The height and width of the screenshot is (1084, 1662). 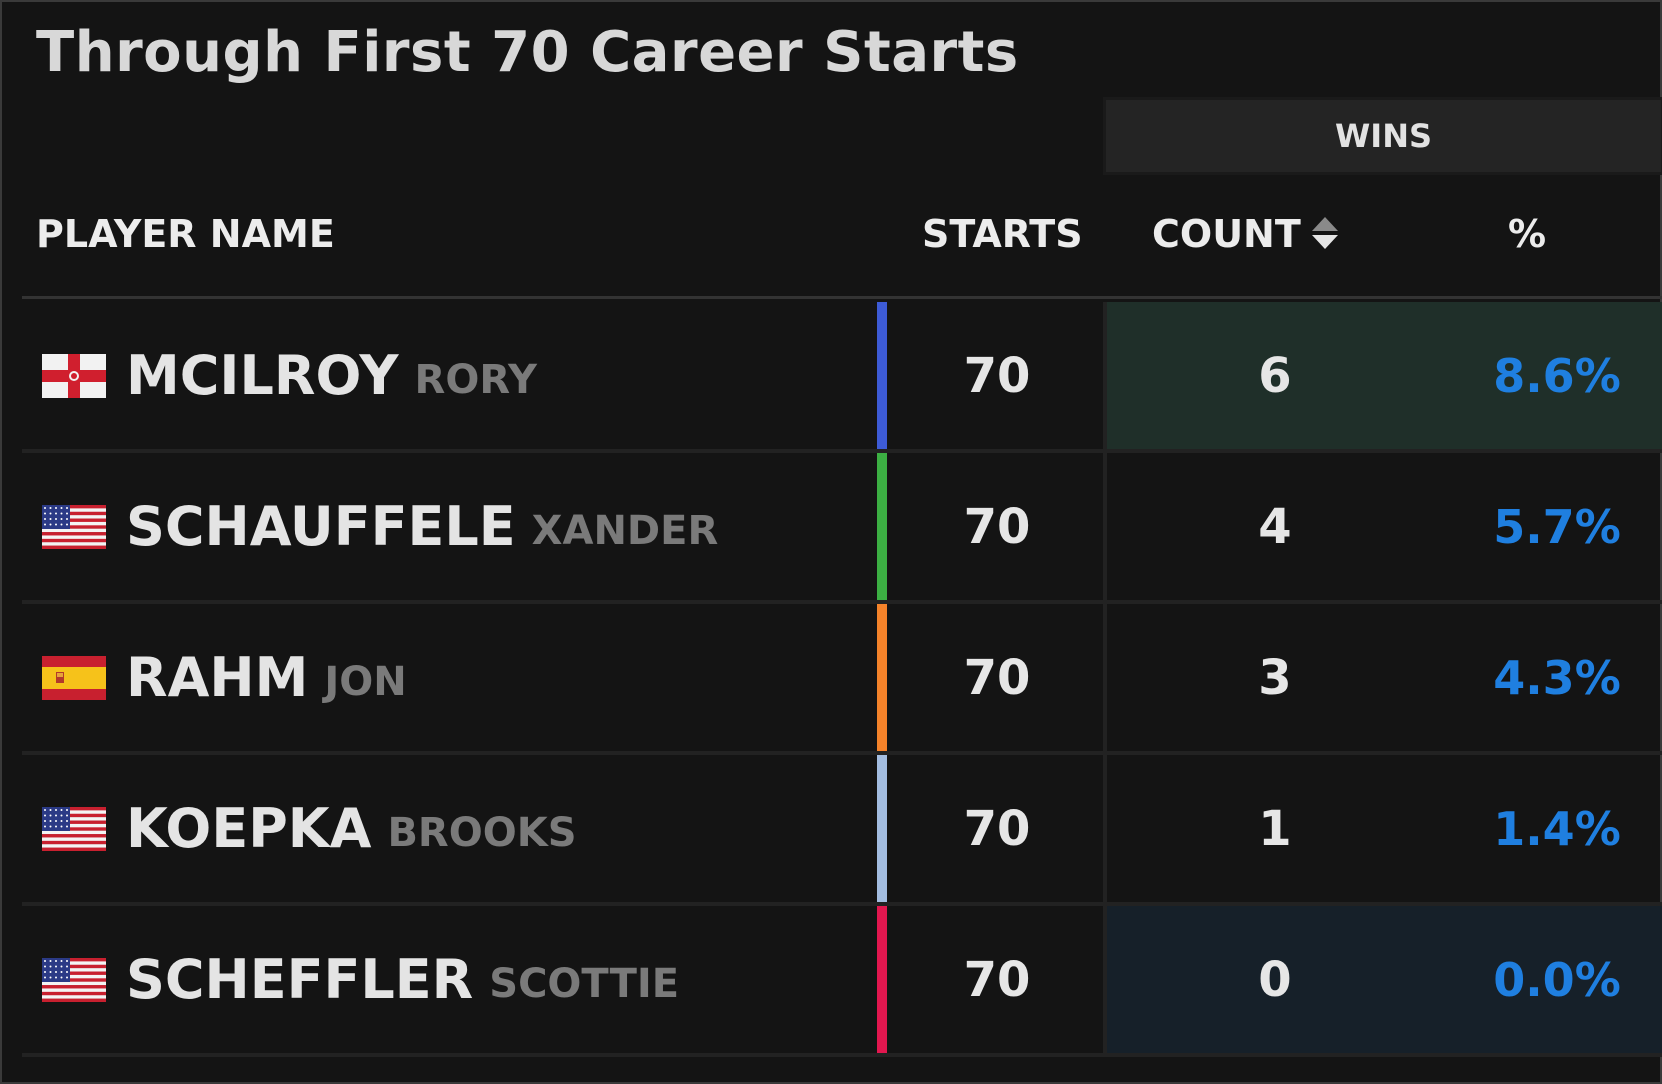 I want to click on column-header-percent: %, so click(x=1527, y=234).